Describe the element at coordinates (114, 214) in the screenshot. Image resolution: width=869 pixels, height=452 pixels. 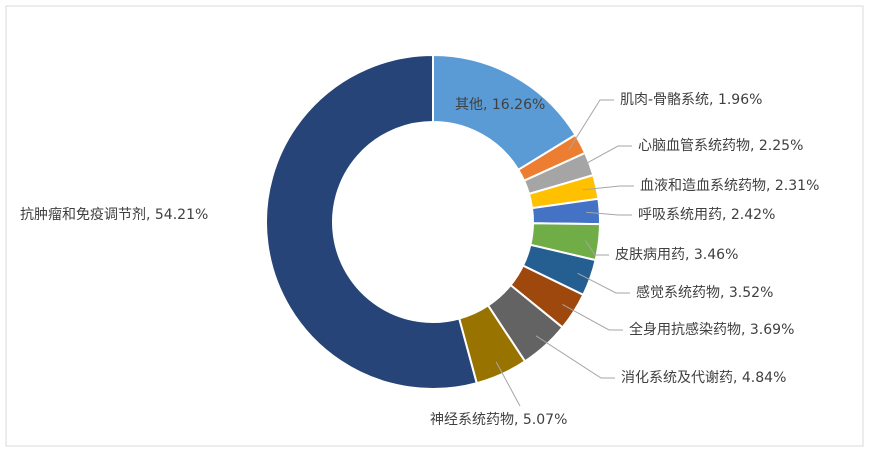
I see `data-label: 抗肿瘤和免疫调节剂, 54.21%` at that location.